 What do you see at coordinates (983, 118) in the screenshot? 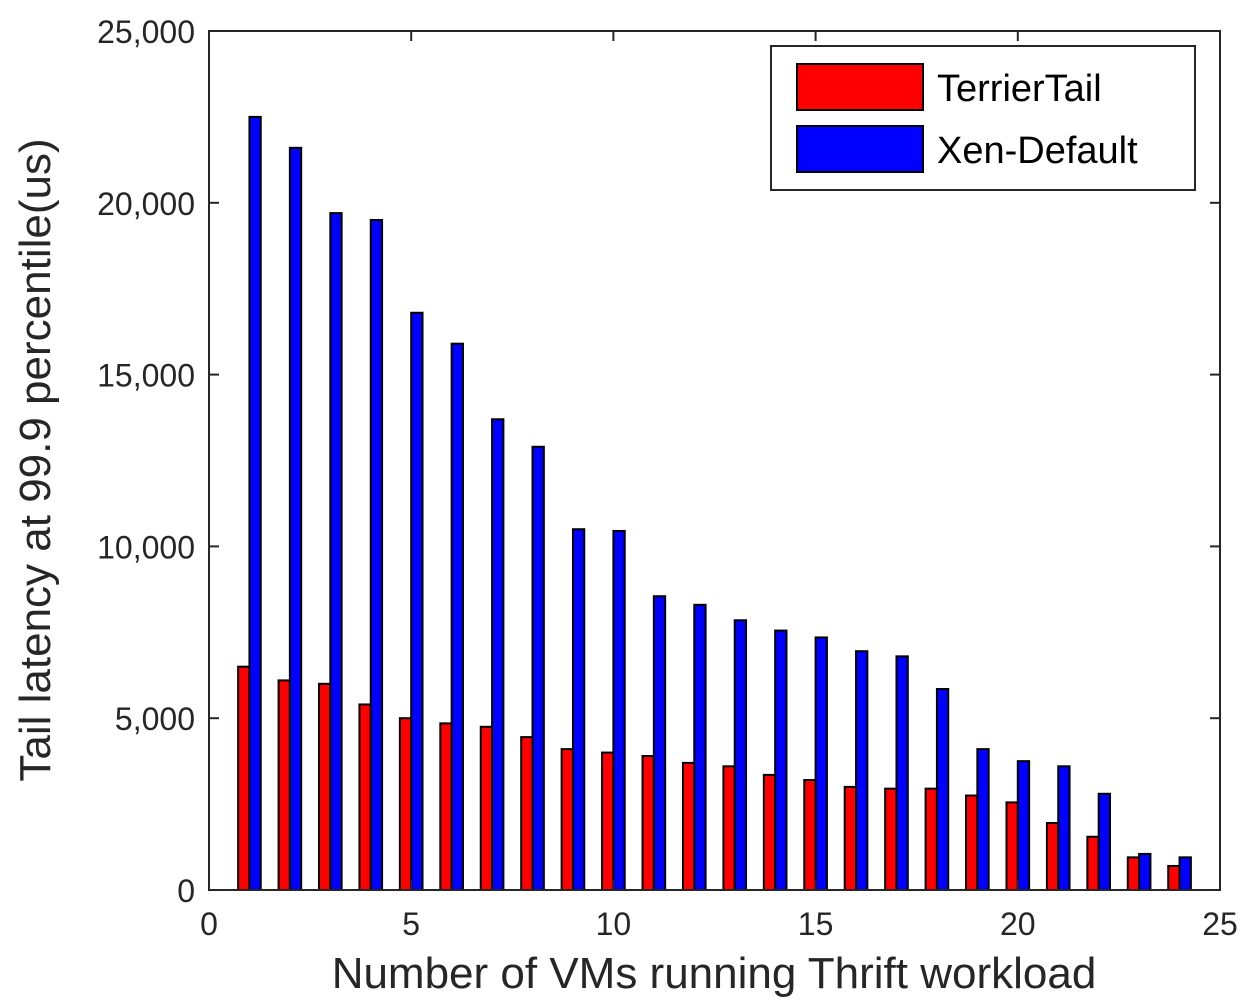
I see `legend: TerrierTail Xen-Default` at bounding box center [983, 118].